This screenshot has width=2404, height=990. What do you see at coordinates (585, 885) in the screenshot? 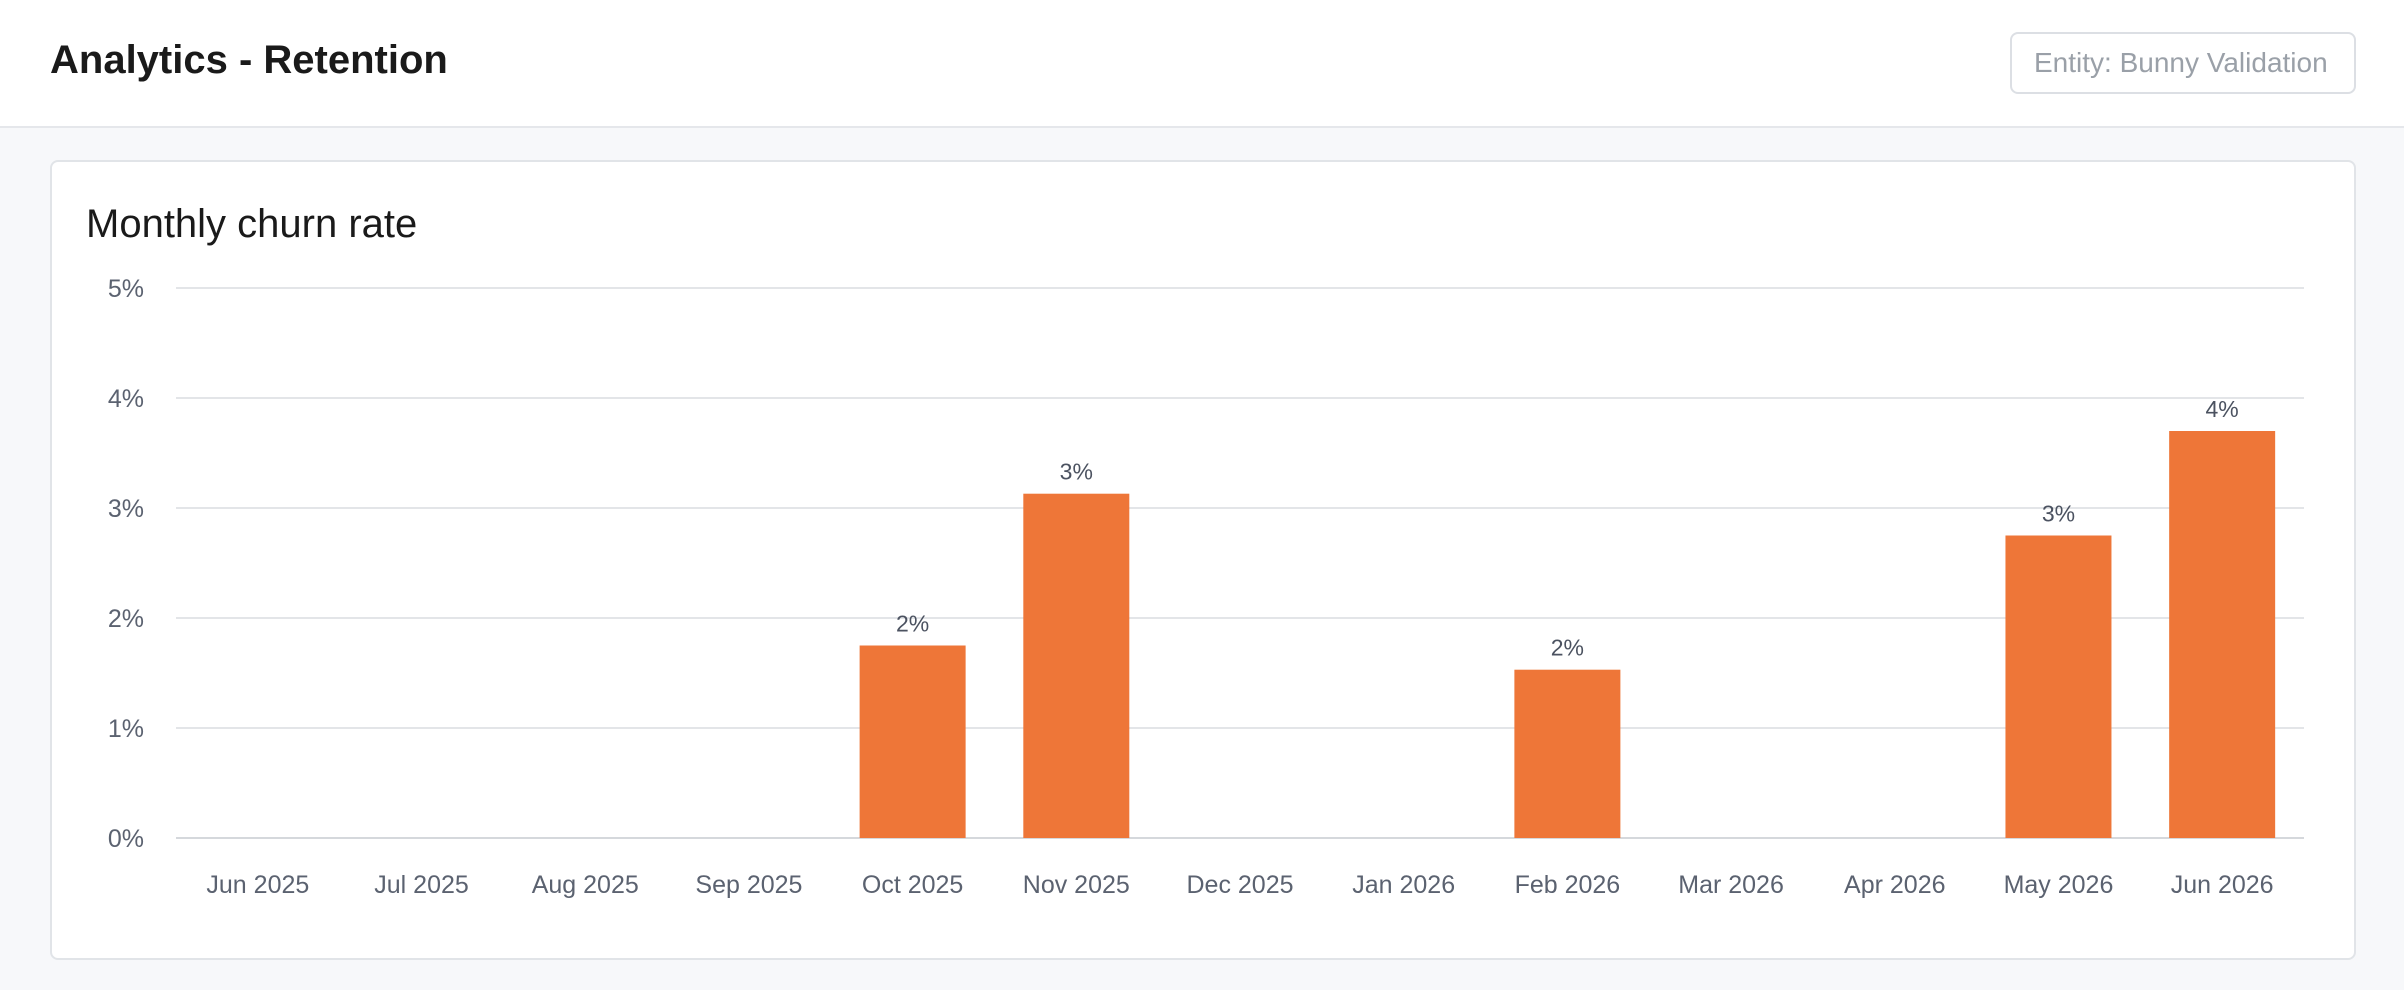
I see `x-tick-label: Aug 2025` at bounding box center [585, 885].